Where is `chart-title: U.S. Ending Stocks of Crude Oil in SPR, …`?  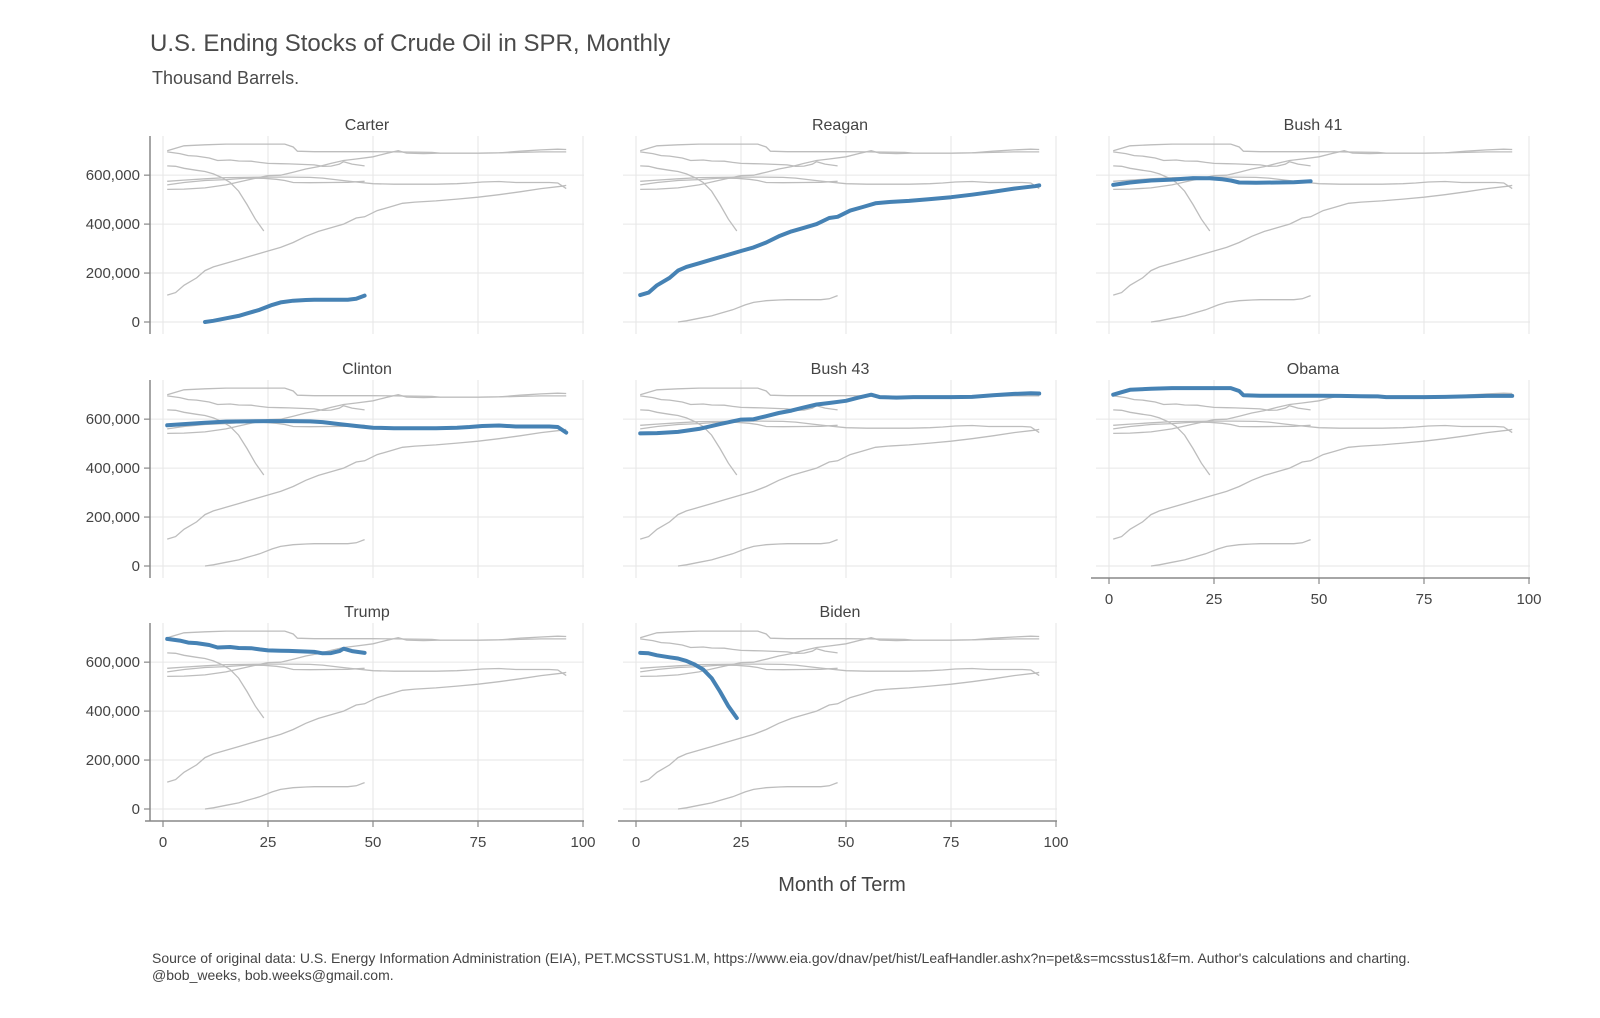
chart-title: U.S. Ending Stocks of Crude Oil in SPR, … is located at coordinates (410, 43).